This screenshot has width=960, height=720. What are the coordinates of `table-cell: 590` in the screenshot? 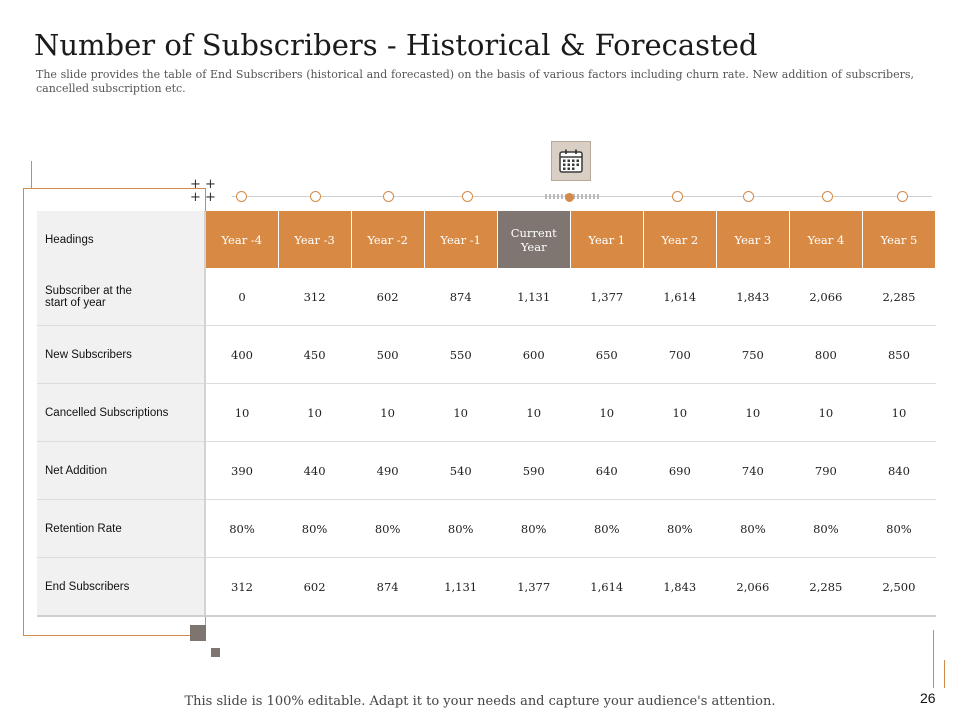 It's located at (534, 470).